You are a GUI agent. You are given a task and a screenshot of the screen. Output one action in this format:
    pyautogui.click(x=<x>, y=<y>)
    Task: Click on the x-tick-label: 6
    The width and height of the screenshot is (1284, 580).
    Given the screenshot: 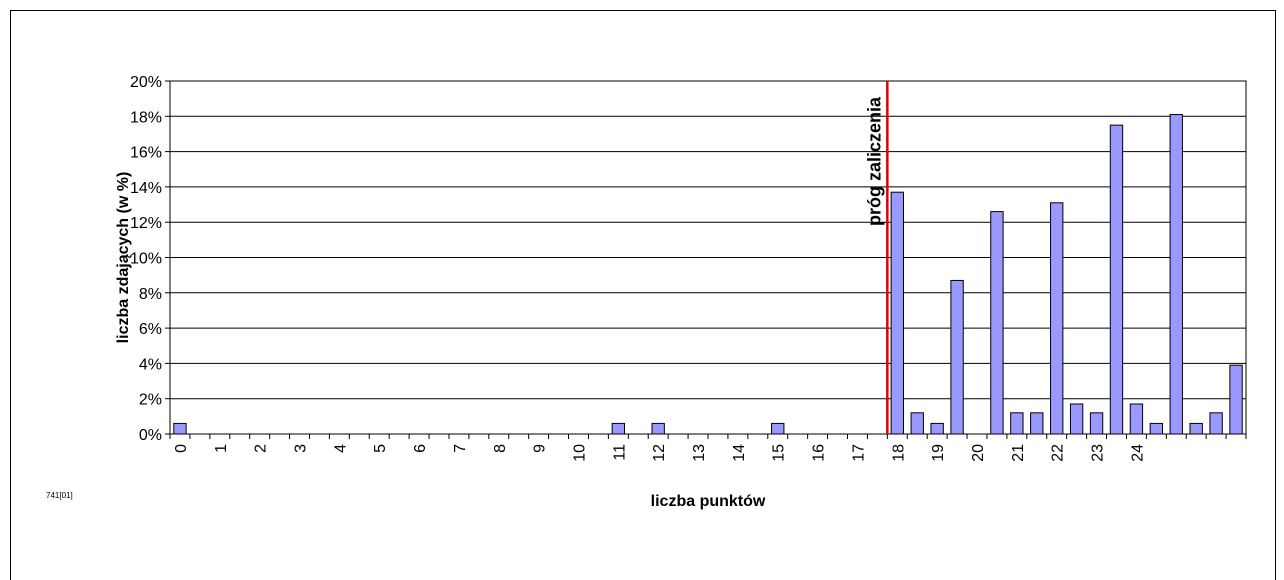 What is the action you would take?
    pyautogui.click(x=420, y=448)
    